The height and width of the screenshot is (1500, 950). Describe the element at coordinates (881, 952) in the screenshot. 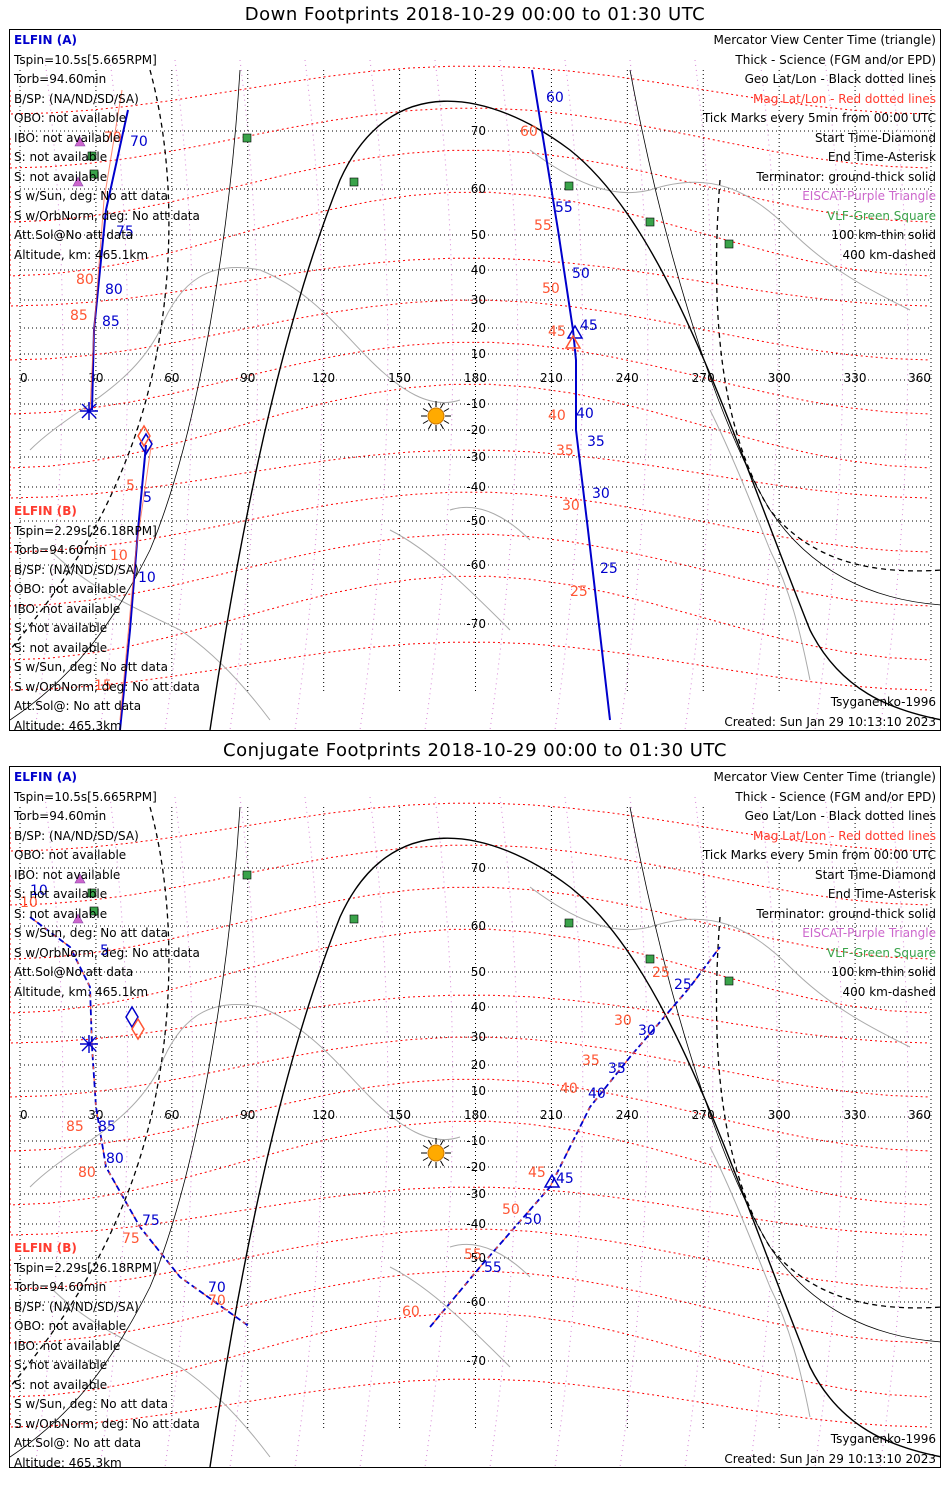

I see `legend-item: VLF-Green Square` at that location.